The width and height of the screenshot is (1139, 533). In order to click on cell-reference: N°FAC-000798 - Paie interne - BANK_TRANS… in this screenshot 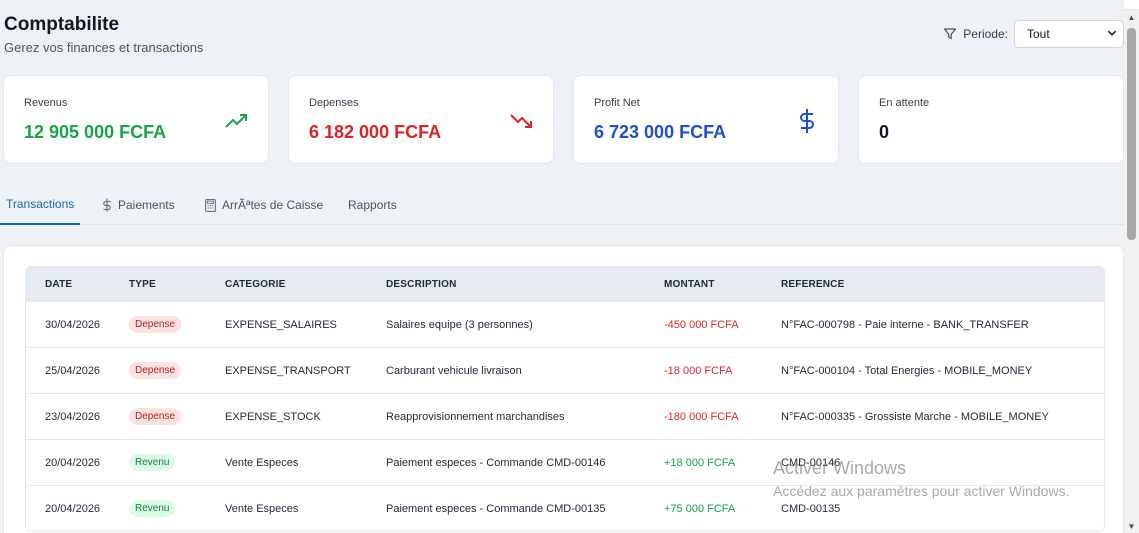, I will do `click(905, 324)`.